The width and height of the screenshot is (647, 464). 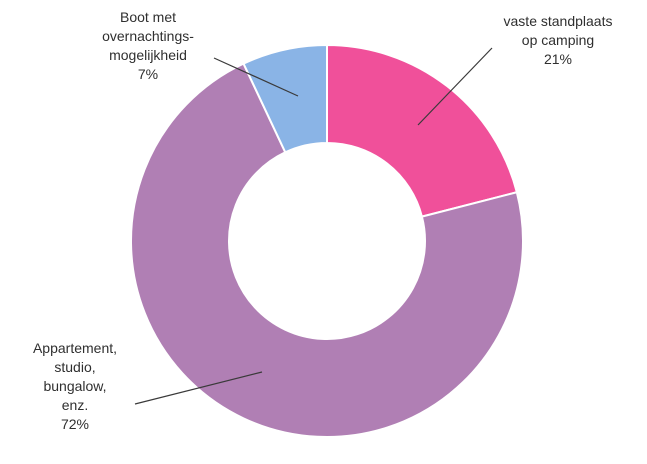 I want to click on slice-label-appartement: Appartement, studio, bungalow, enz. 72%, so click(x=75, y=386).